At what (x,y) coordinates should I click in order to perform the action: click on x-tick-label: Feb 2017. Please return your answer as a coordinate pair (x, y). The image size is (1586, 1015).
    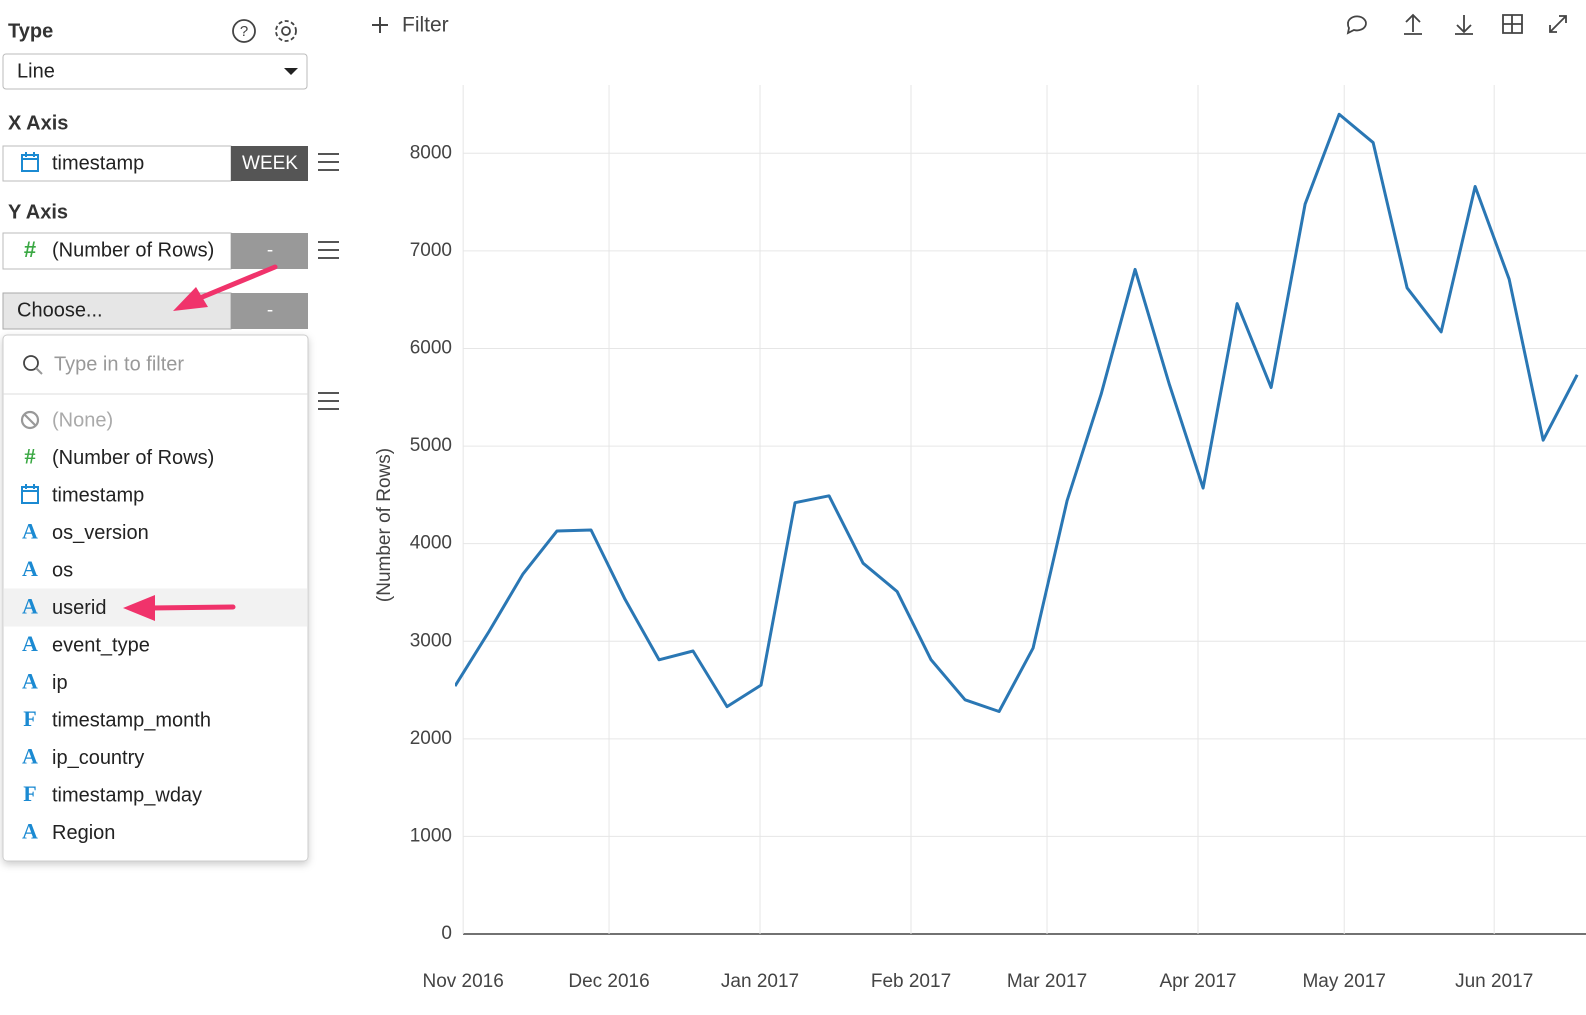
    Looking at the image, I should click on (911, 981).